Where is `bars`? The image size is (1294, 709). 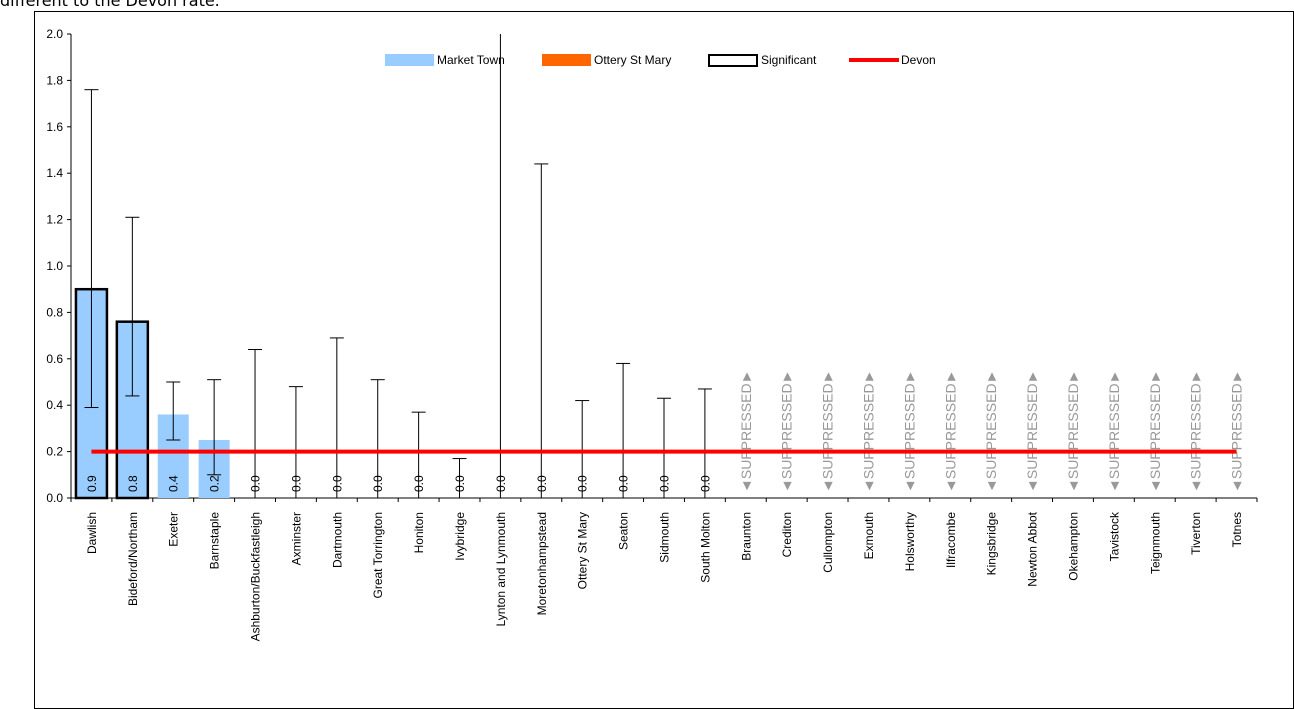 bars is located at coordinates (152, 393).